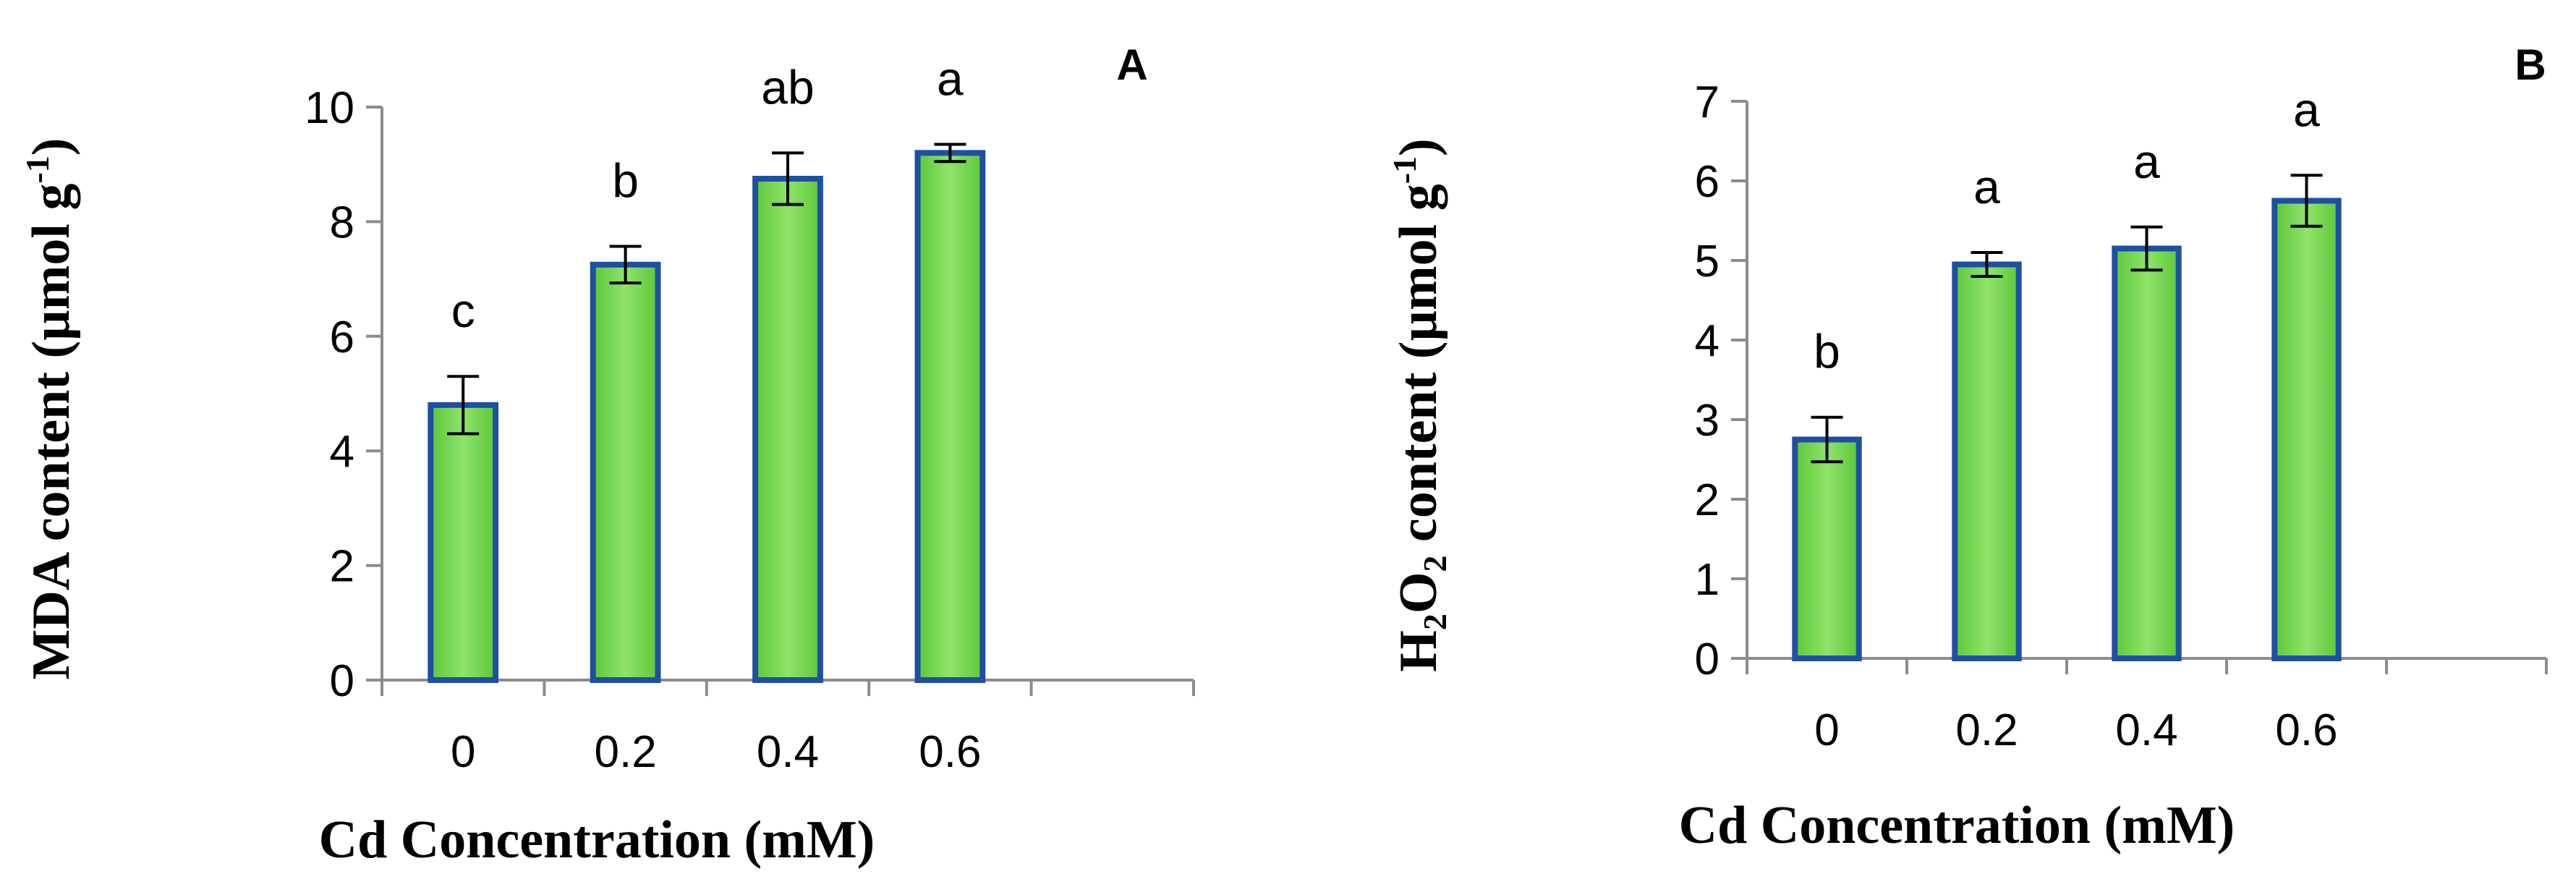 The height and width of the screenshot is (887, 2576). Describe the element at coordinates (2530, 65) in the screenshot. I see `panel-label-b: B` at that location.